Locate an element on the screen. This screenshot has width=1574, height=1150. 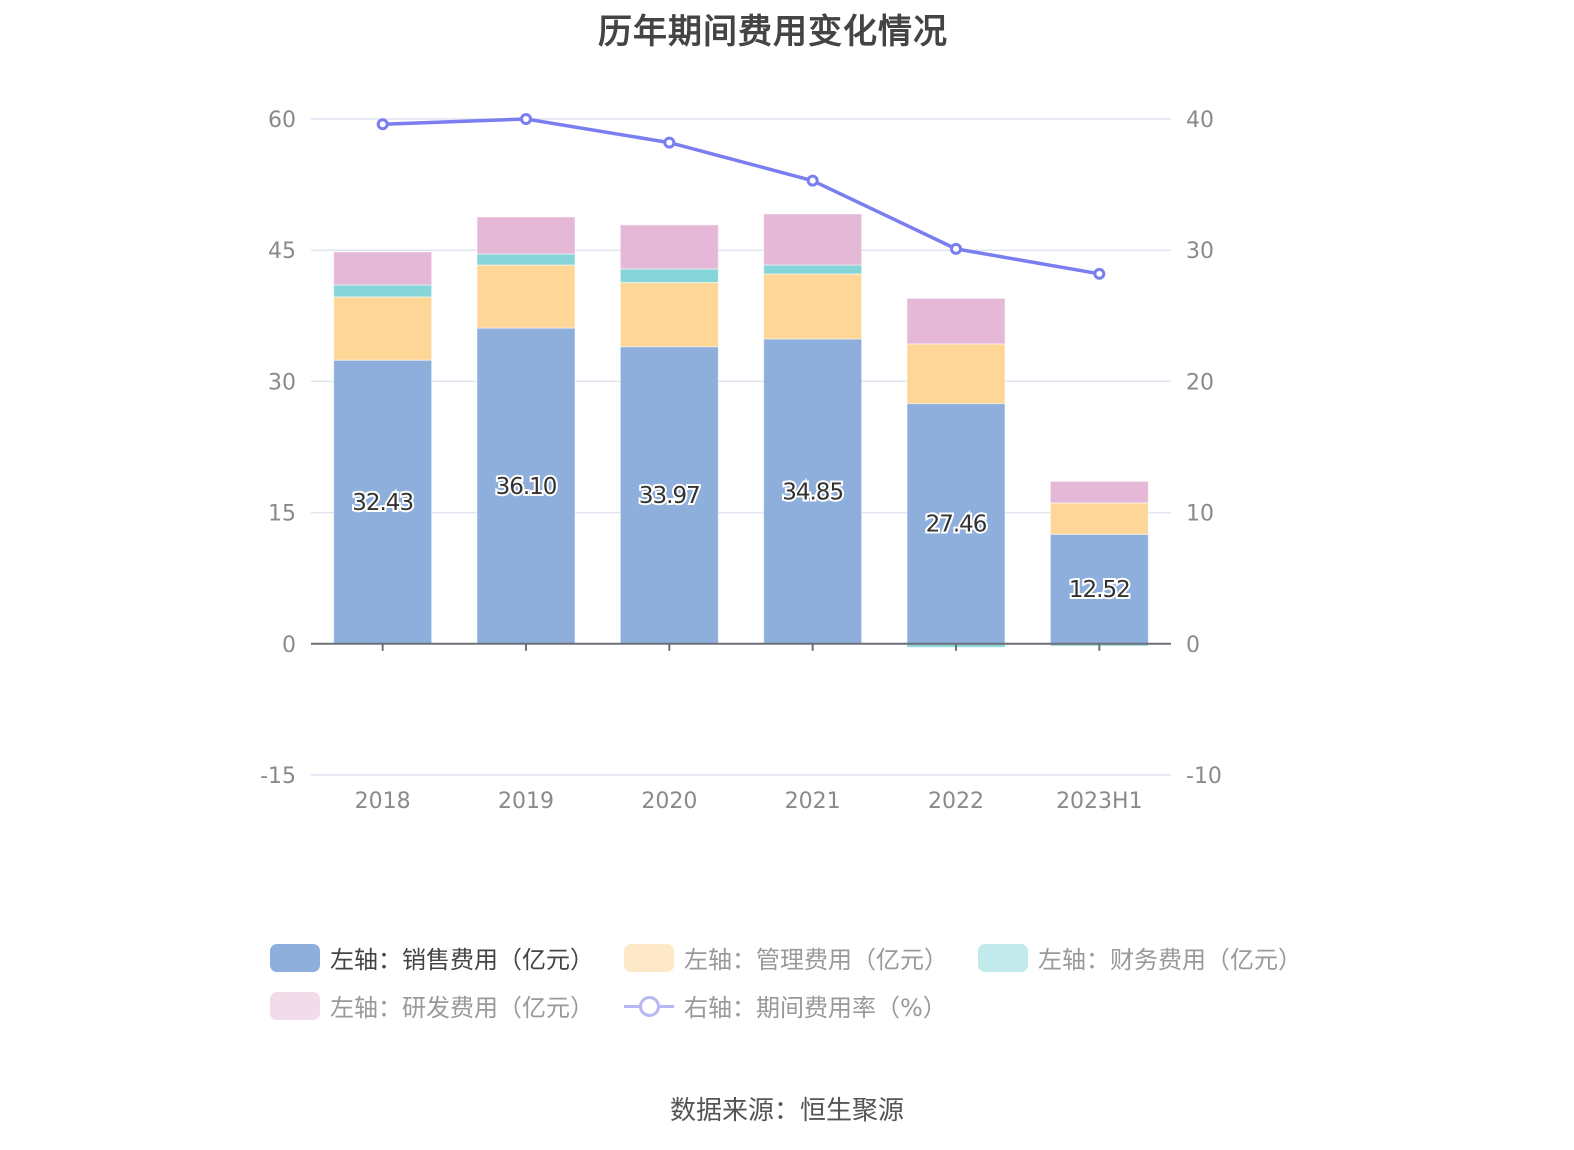
legend-swatch-sales is located at coordinates (295, 957).